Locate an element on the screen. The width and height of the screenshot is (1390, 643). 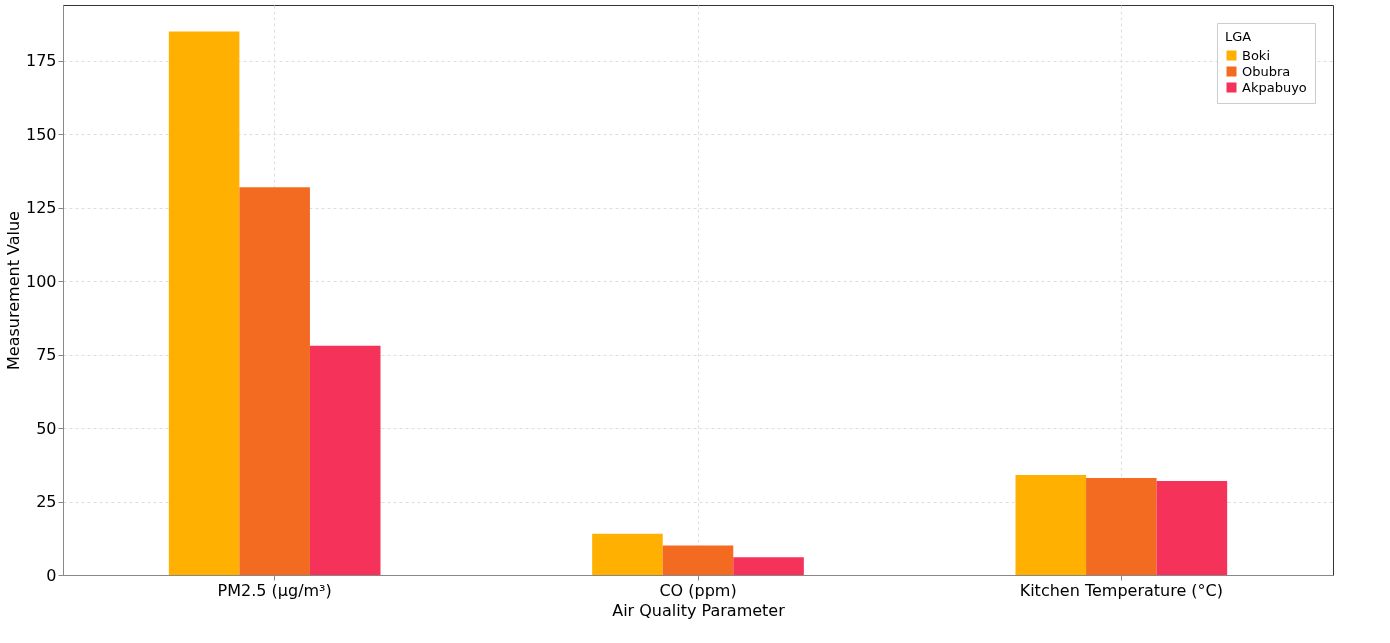
legend-label: Obubra is located at coordinates (1266, 71).